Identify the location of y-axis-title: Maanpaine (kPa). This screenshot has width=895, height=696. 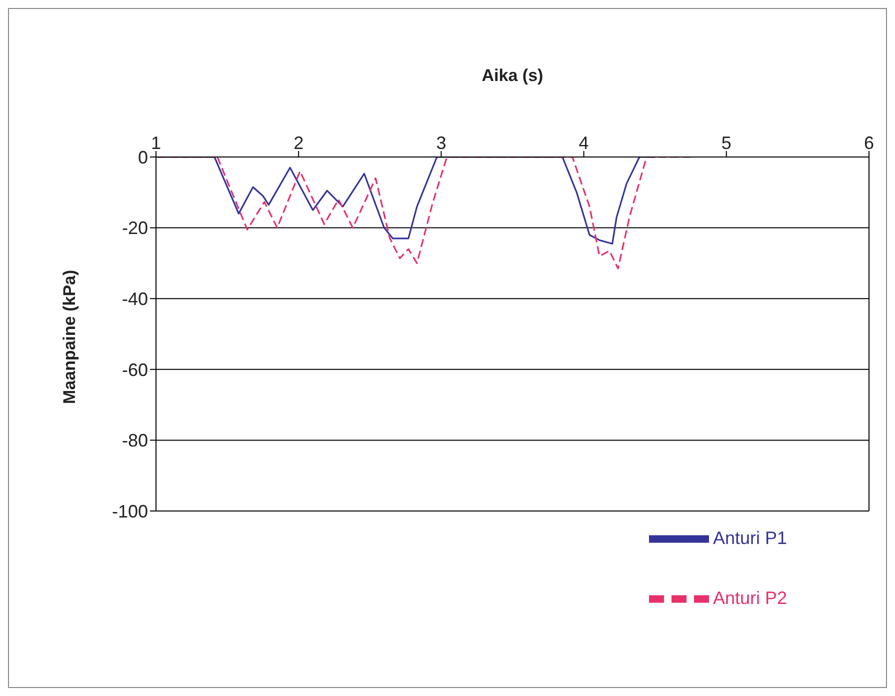
(70, 337).